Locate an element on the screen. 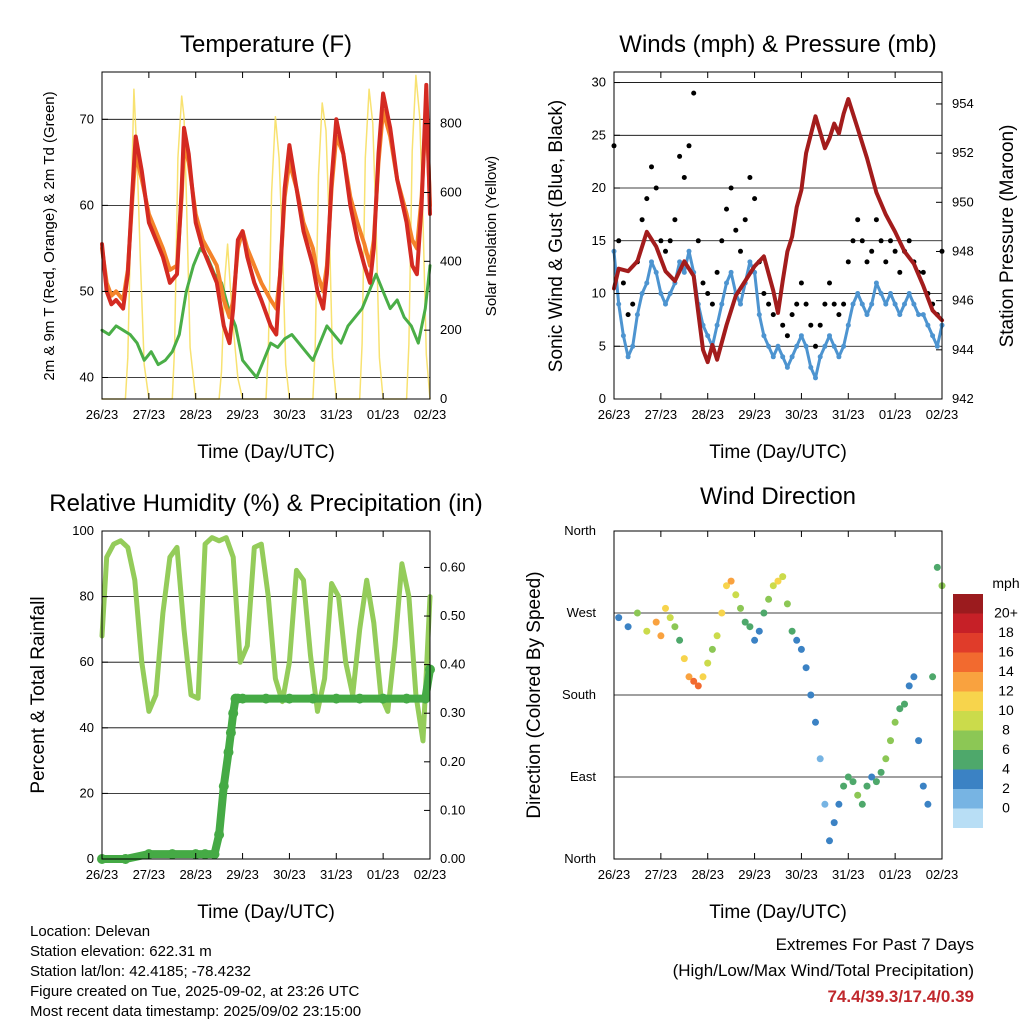 This screenshot has width=1024, height=1024. colorbar-label: 14 is located at coordinates (1006, 671).